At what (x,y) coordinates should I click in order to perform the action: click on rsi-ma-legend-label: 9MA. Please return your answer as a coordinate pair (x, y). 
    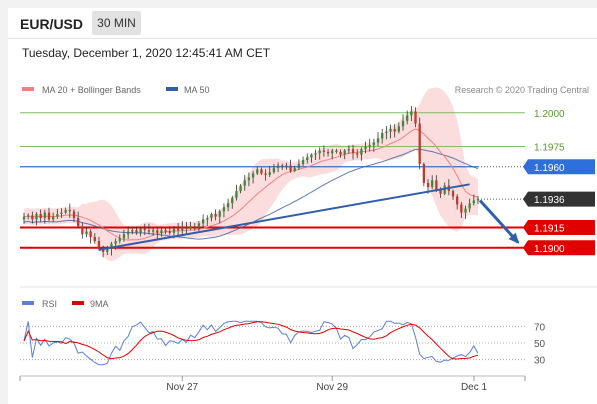
    Looking at the image, I should click on (99, 304).